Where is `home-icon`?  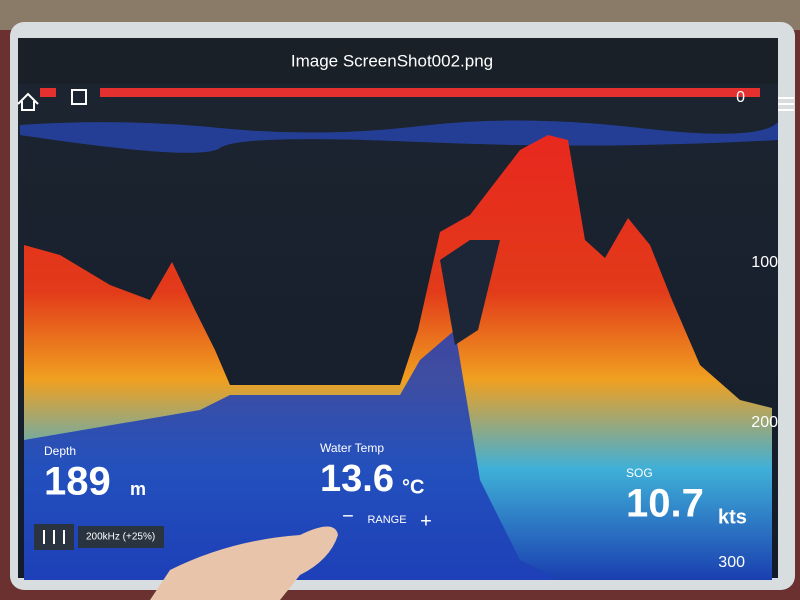 home-icon is located at coordinates (28, 101).